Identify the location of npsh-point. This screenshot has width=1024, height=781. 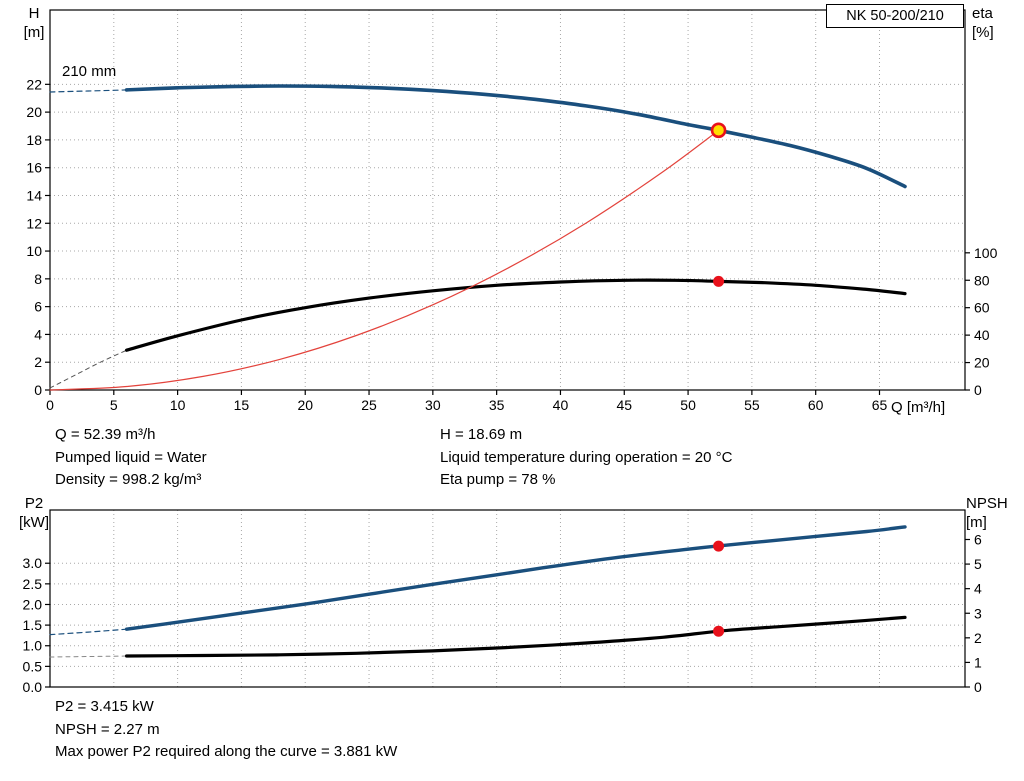
(719, 631).